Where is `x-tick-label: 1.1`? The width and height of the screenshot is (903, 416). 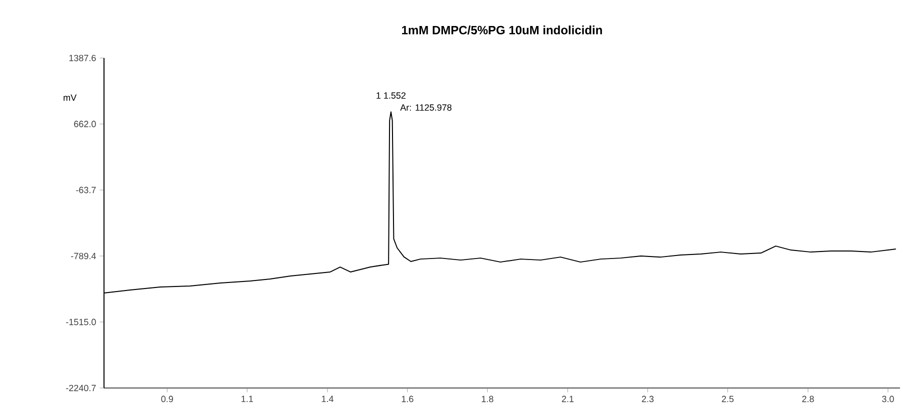
x-tick-label: 1.1 is located at coordinates (247, 399).